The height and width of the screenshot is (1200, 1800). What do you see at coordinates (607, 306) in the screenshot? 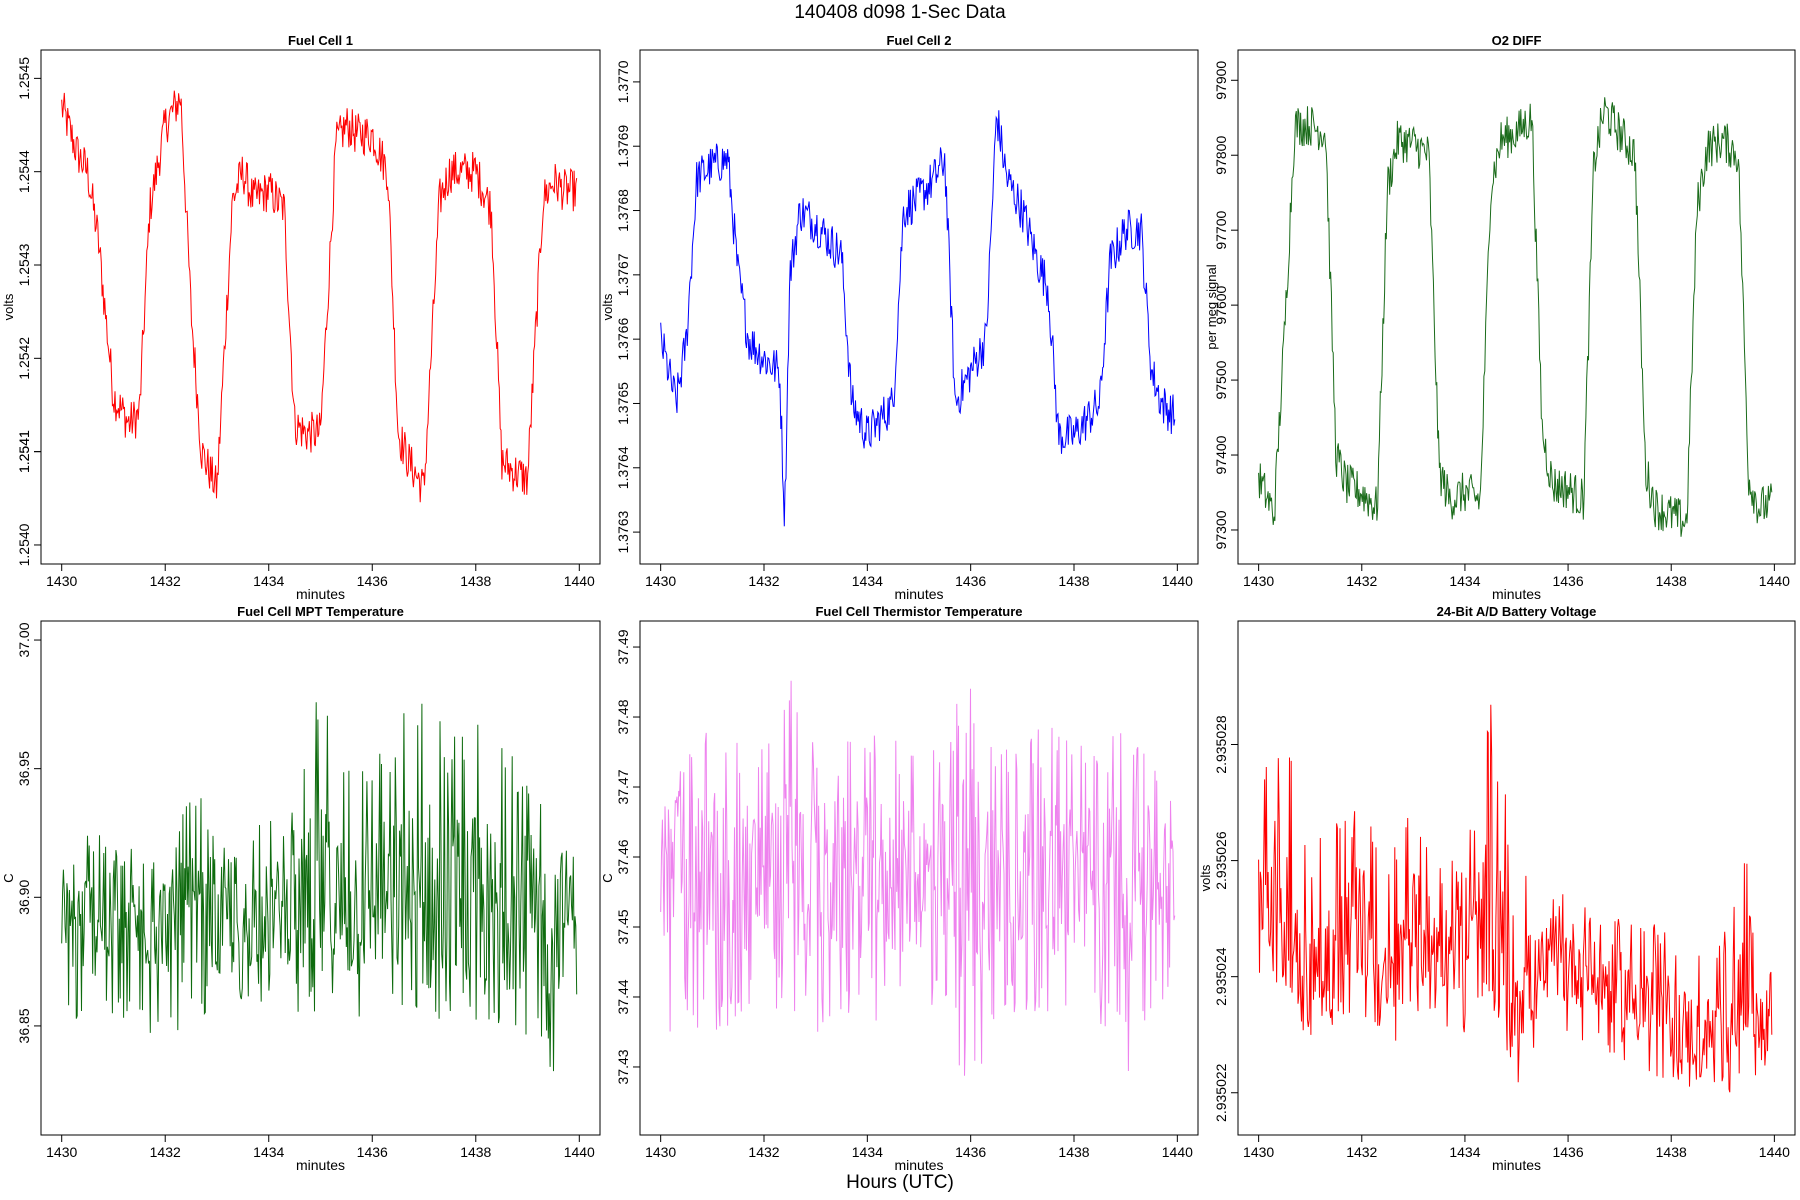
I see `panel-2-ylabel: volts` at bounding box center [607, 306].